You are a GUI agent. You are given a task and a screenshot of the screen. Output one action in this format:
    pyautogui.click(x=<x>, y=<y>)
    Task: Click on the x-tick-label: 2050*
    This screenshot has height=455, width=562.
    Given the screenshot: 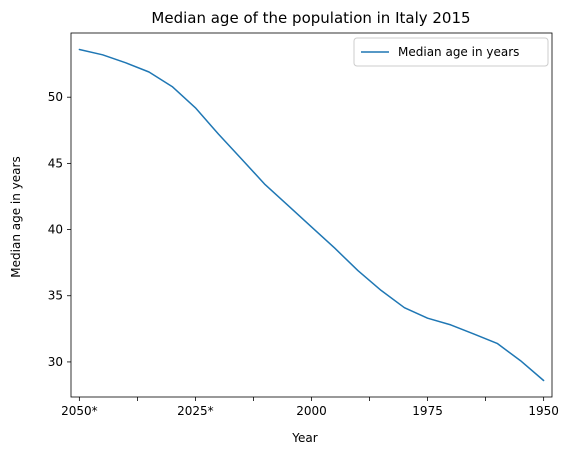 What is the action you would take?
    pyautogui.click(x=79, y=411)
    